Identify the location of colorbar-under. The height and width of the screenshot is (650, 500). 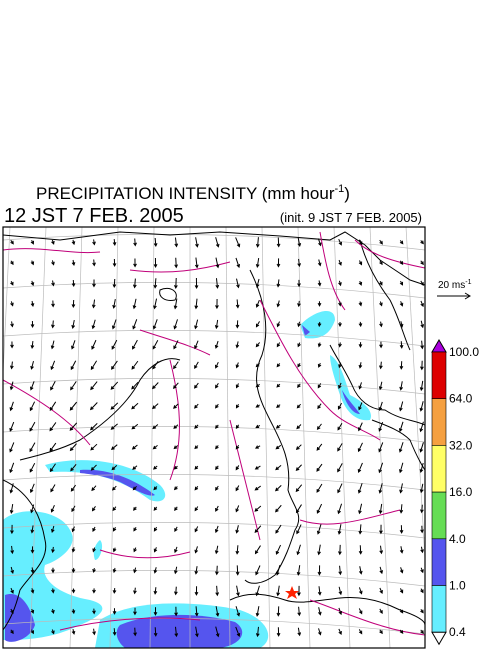
(439, 638).